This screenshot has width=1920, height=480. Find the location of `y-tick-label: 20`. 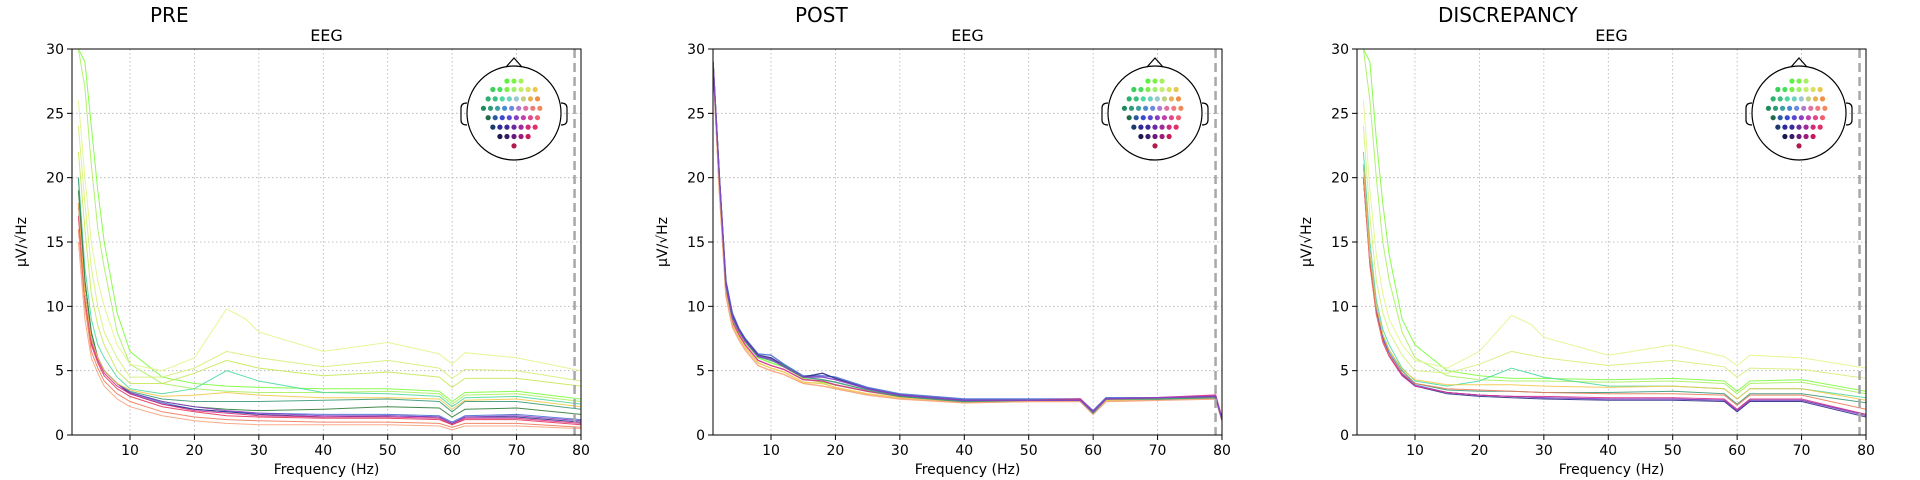

y-tick-label: 20 is located at coordinates (696, 179).